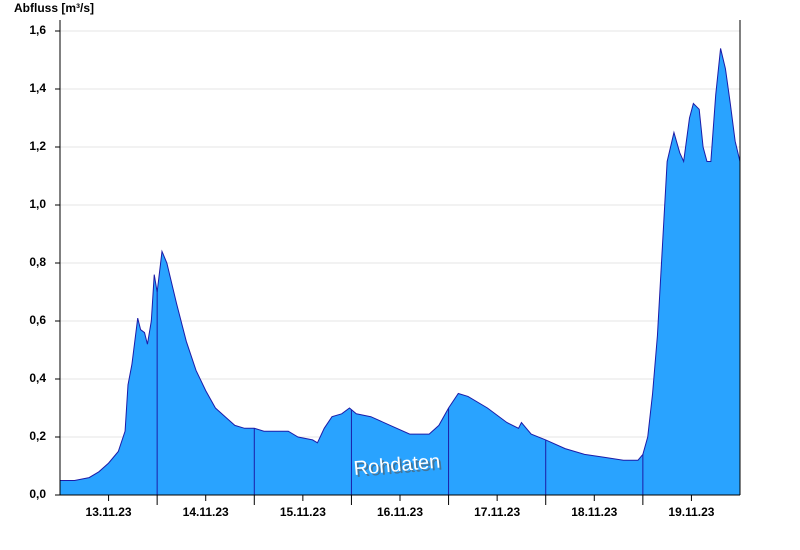  Describe the element at coordinates (37, 436) in the screenshot. I see `y-tick-label: 0,2` at that location.